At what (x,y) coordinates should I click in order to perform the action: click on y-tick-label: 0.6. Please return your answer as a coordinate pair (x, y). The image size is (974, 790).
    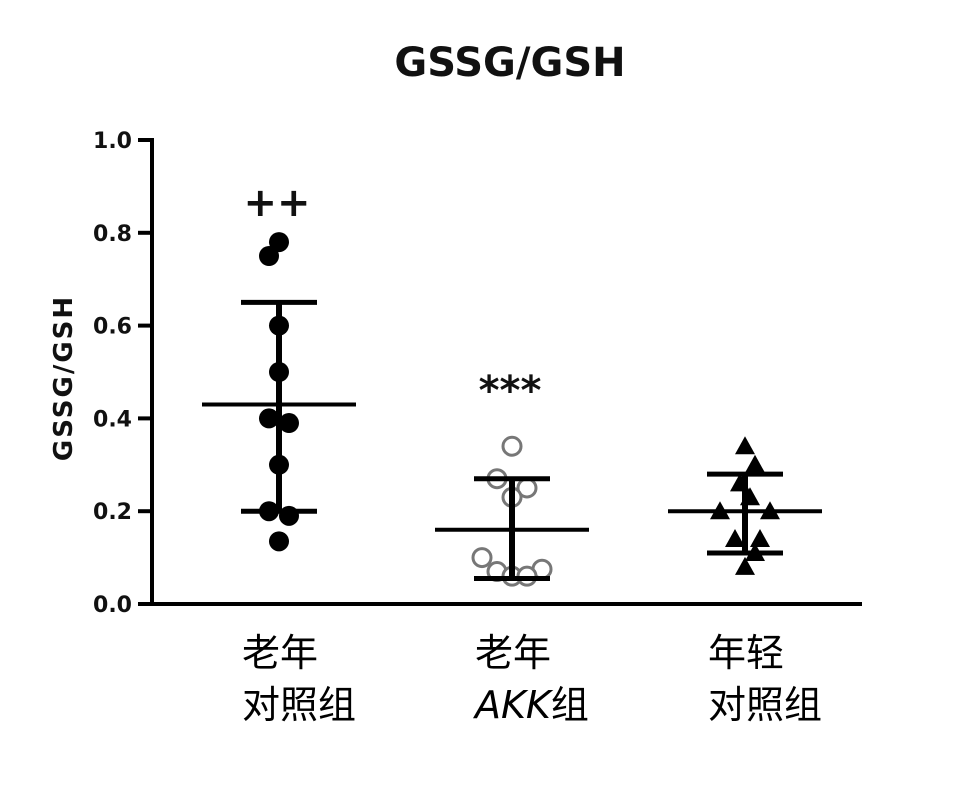
    Looking at the image, I should click on (112, 327).